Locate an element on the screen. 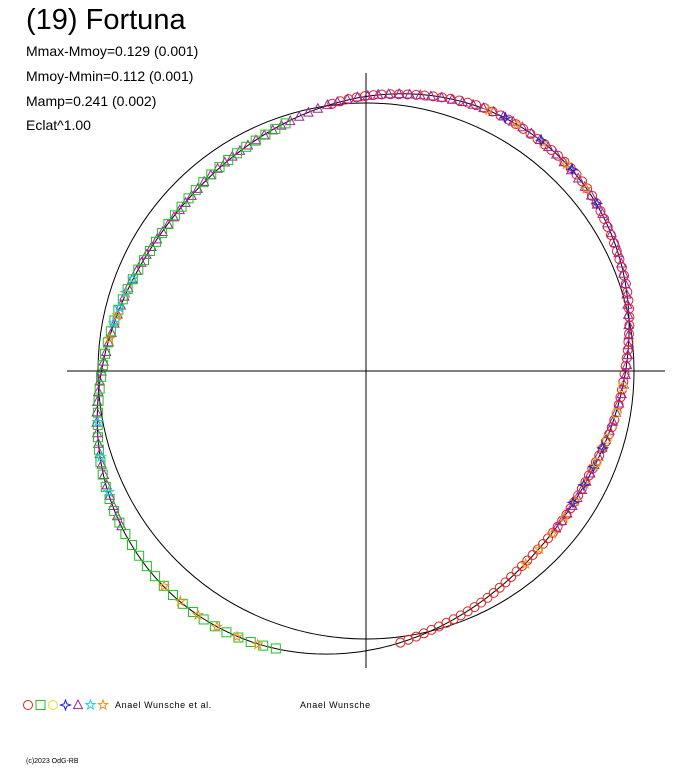 This screenshot has height=768, width=688. legend-label-observer: Anael Wunsche is located at coordinates (335, 705).